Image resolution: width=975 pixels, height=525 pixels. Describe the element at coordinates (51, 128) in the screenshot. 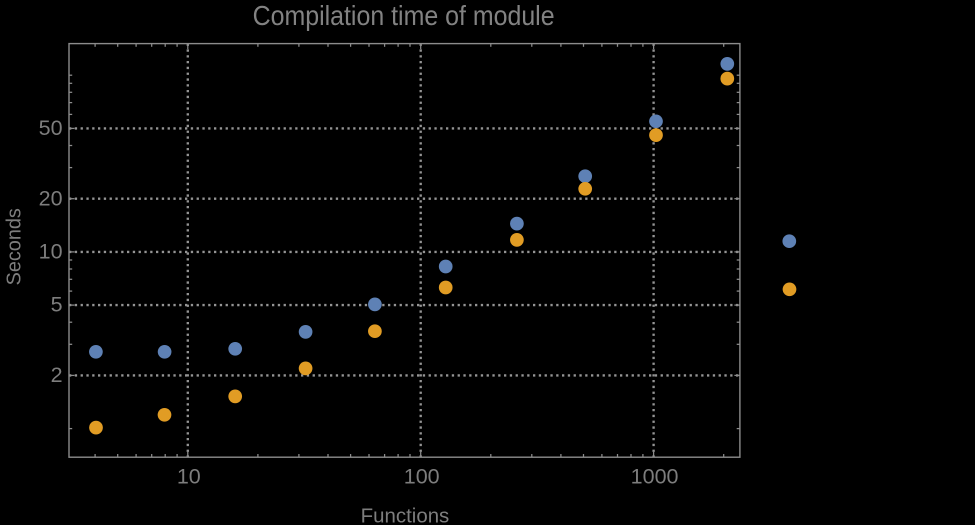

I see `svg-text: 50` at that location.